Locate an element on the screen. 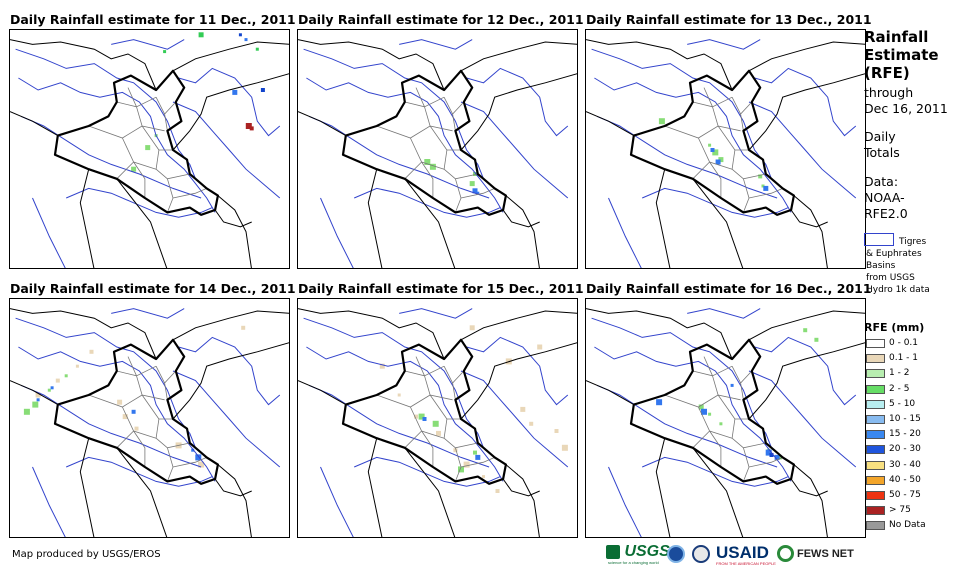 The height and width of the screenshot is (576, 967). legend-label: 30 - 40 is located at coordinates (905, 464).